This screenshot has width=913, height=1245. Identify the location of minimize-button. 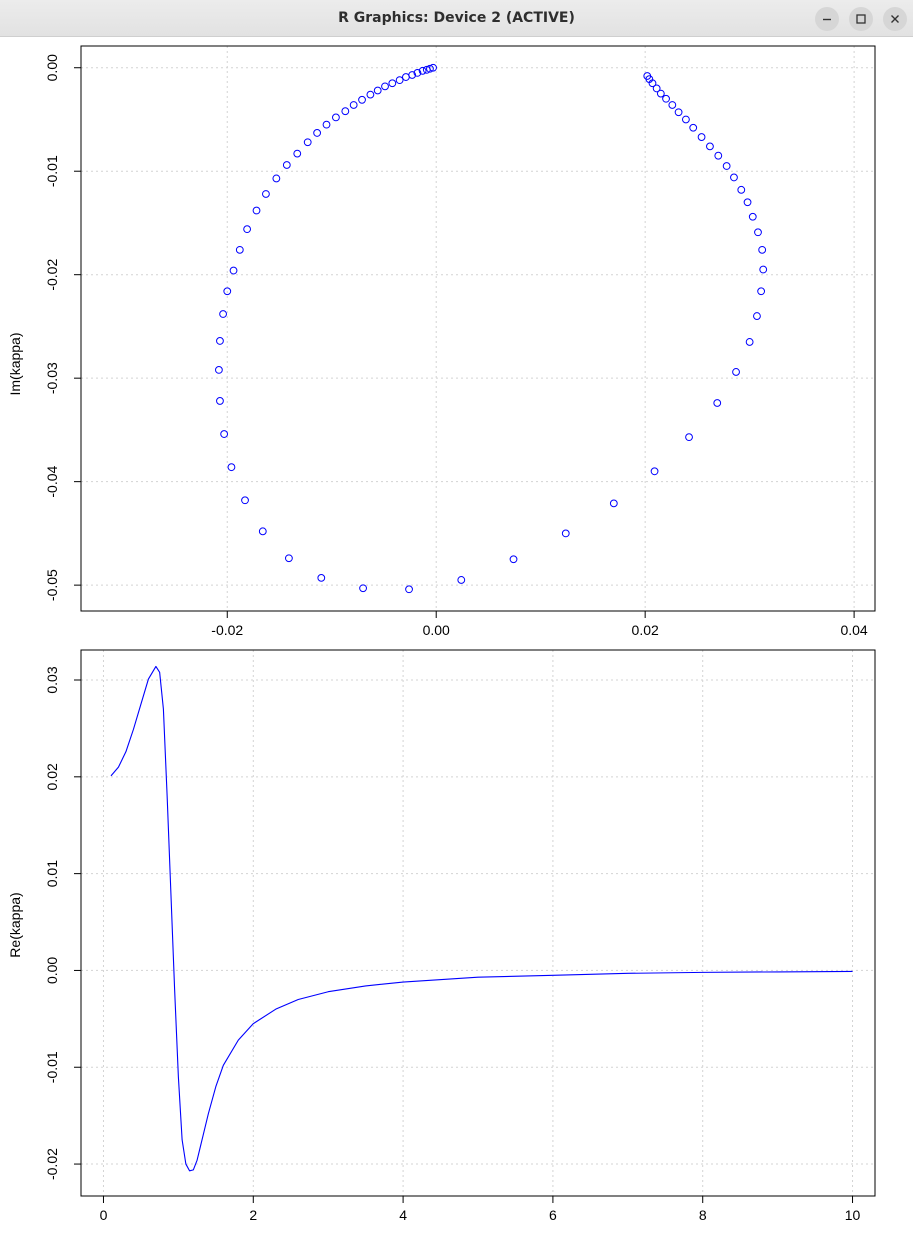
(827, 19).